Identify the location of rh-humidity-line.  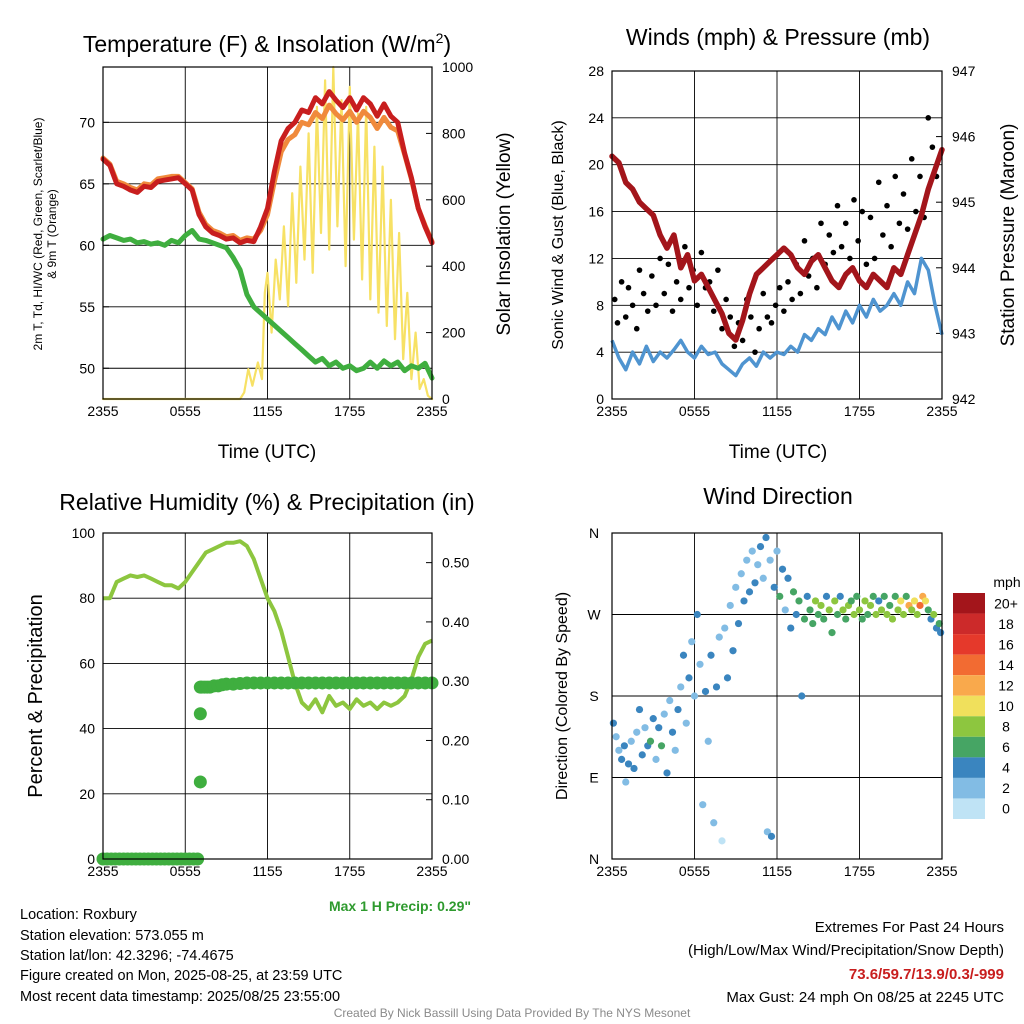
(268, 627).